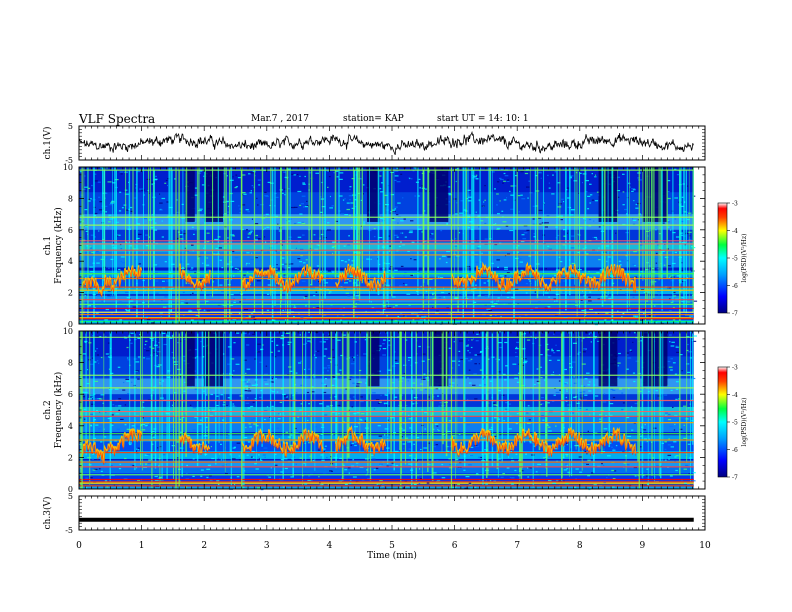 This screenshot has height=612, width=792. I want to click on xtick-label: 2, so click(204, 546).